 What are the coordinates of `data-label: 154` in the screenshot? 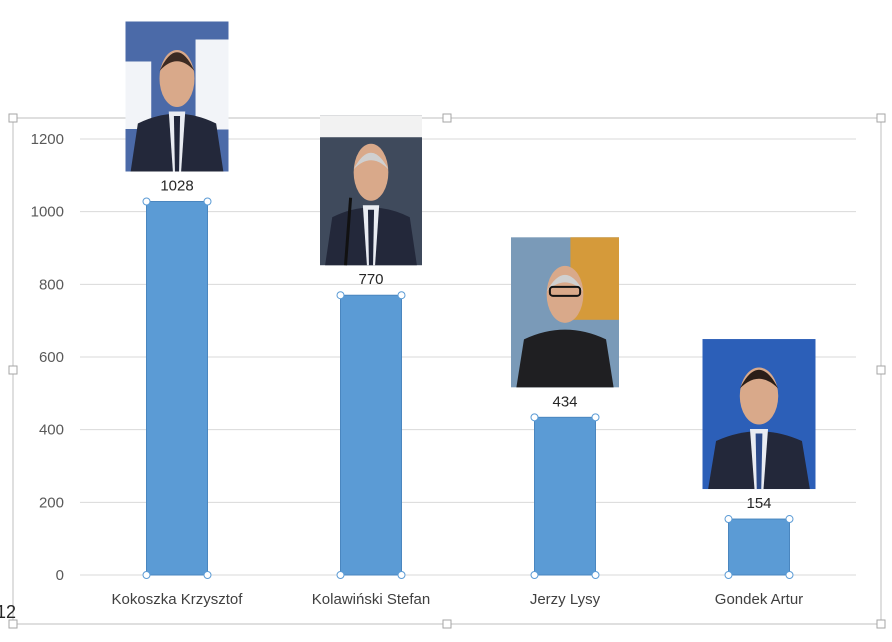 It's located at (758, 503).